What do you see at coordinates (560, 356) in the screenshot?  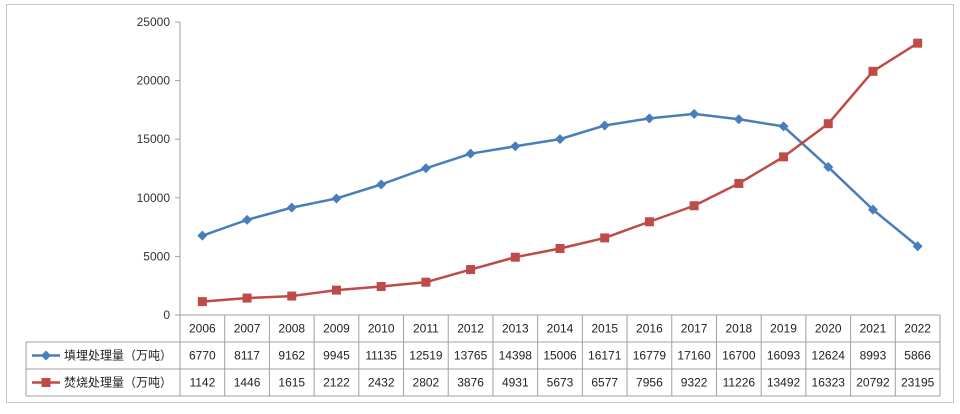 I see `data-label-landfill: 15006` at bounding box center [560, 356].